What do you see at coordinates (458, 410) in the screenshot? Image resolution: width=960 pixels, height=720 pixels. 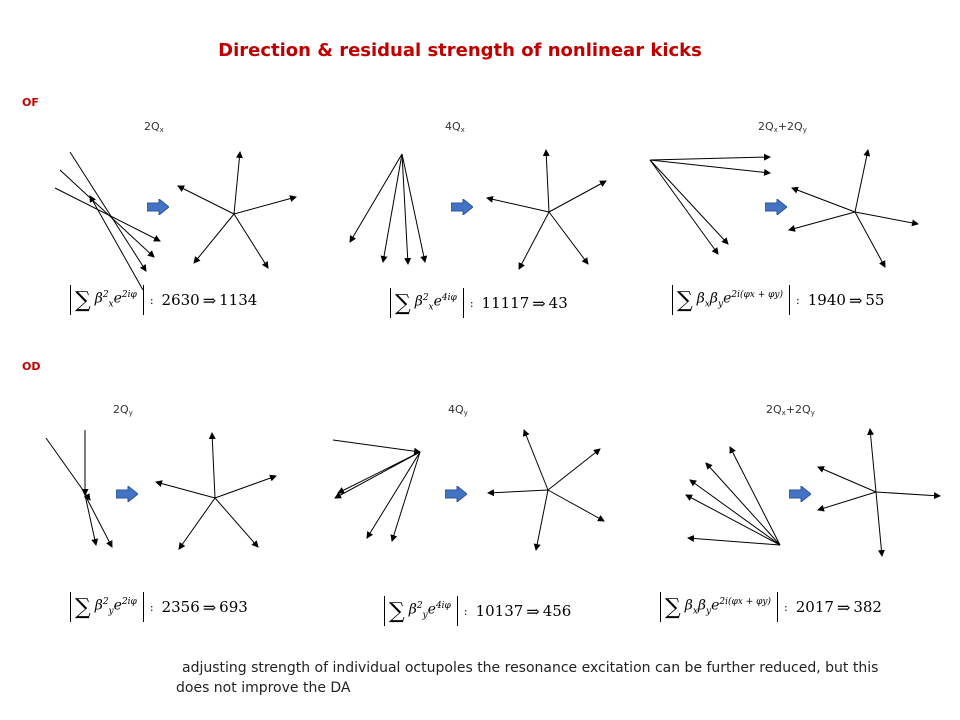 I see `resonance-label-od-2: 4Qy` at bounding box center [458, 410].